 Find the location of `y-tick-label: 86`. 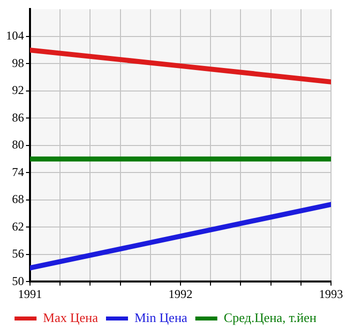

y-tick-label: 86 is located at coordinates (18, 117).